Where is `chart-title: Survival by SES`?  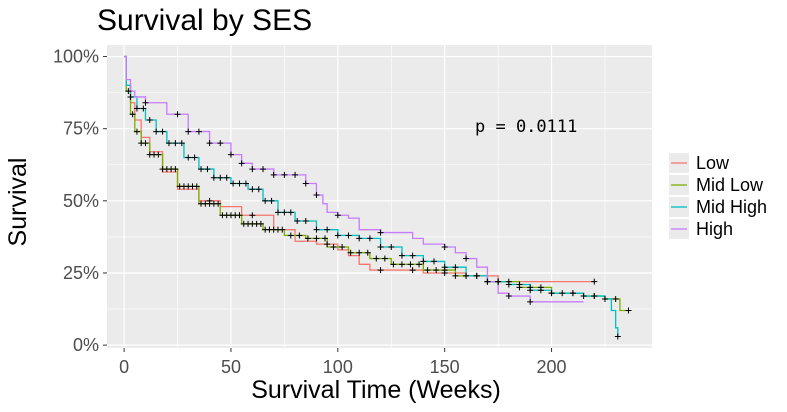 chart-title: Survival by SES is located at coordinates (204, 20).